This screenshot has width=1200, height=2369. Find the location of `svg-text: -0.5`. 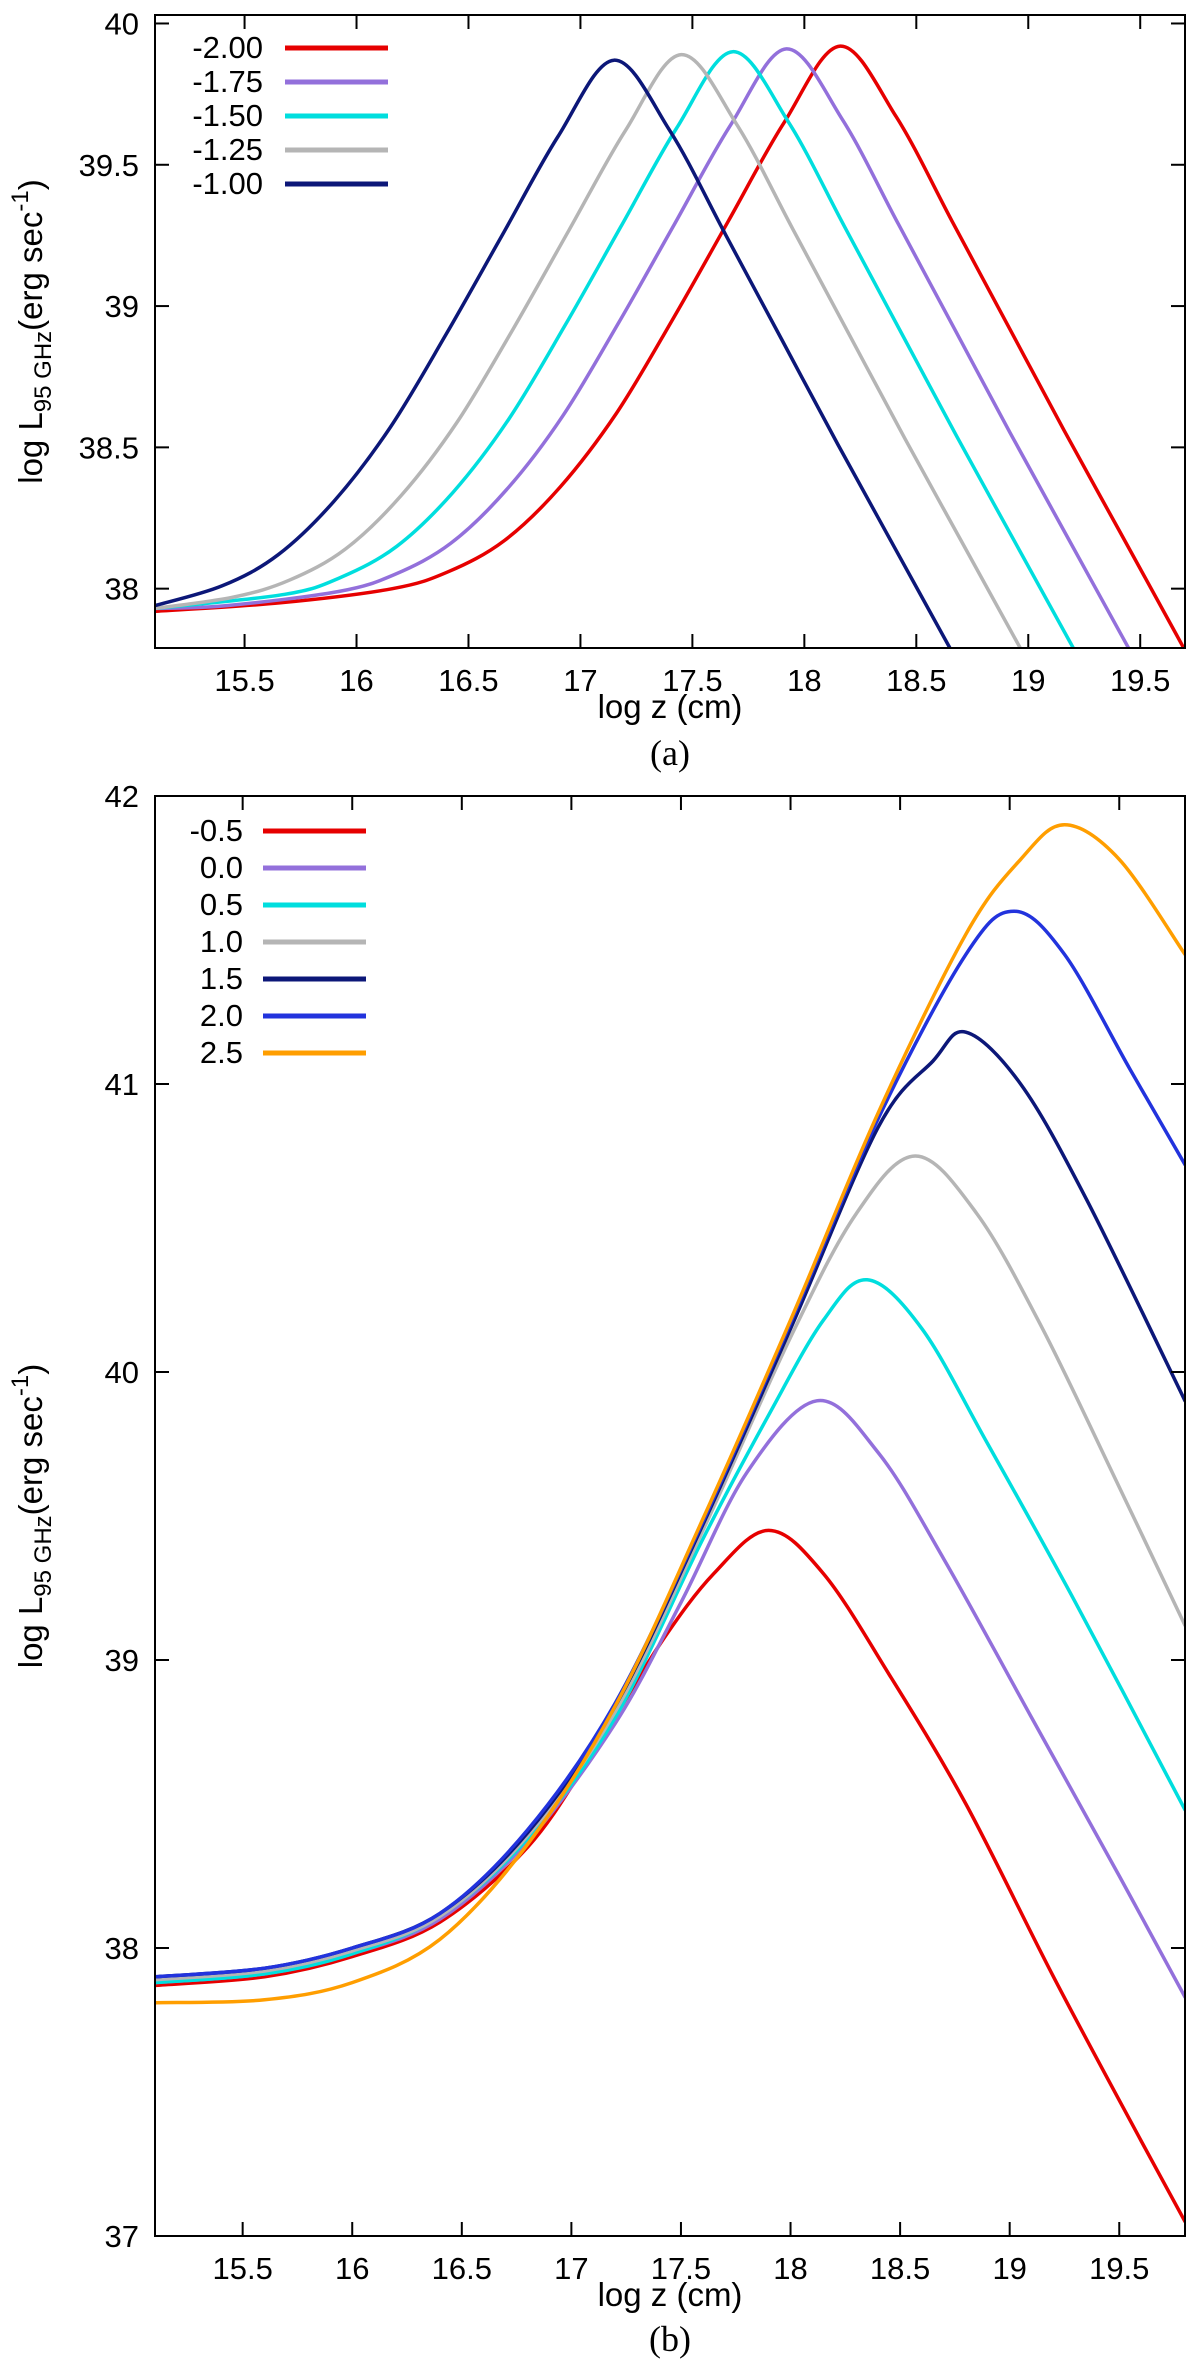

svg-text: -0.5 is located at coordinates (216, 830).